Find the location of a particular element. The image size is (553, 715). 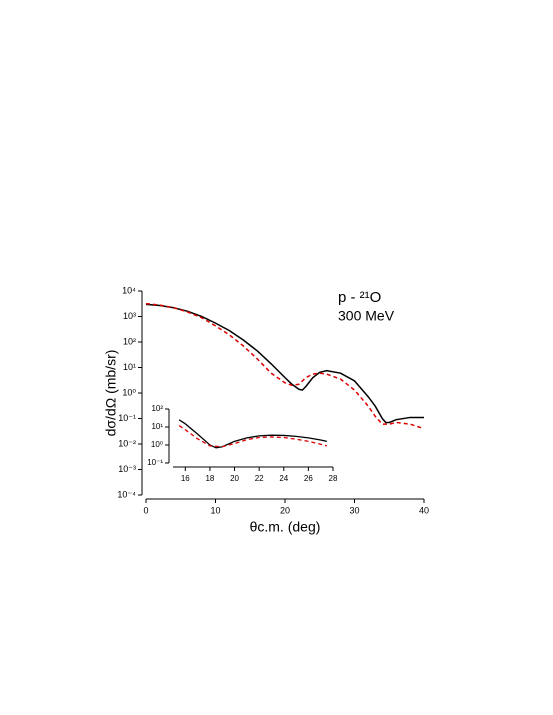

x-axis-label: θc.m. (deg) is located at coordinates (285, 527).